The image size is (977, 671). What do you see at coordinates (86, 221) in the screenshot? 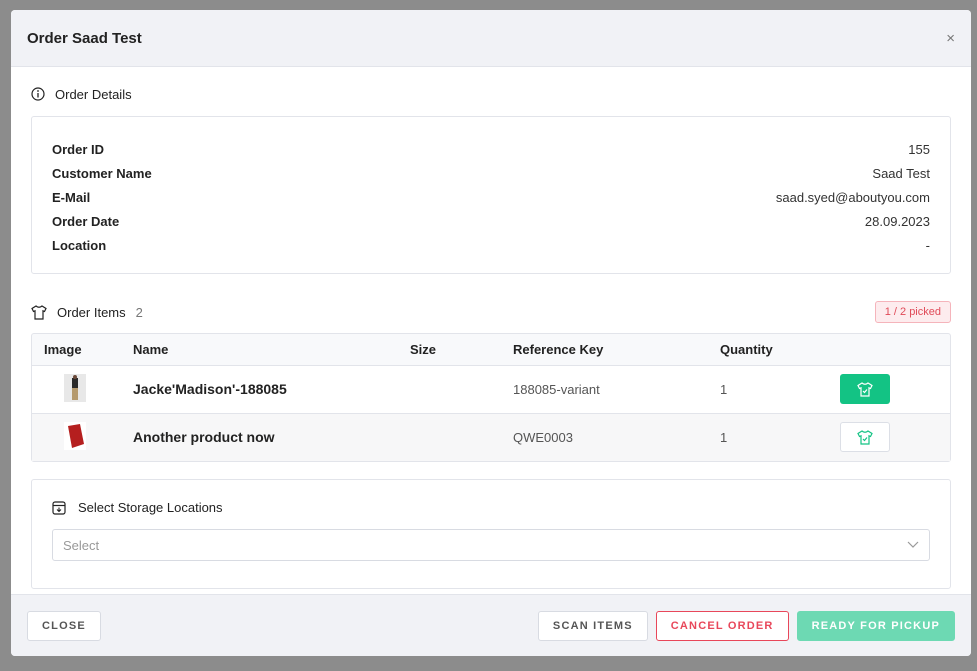
I see `detail-label: Order Date` at bounding box center [86, 221].